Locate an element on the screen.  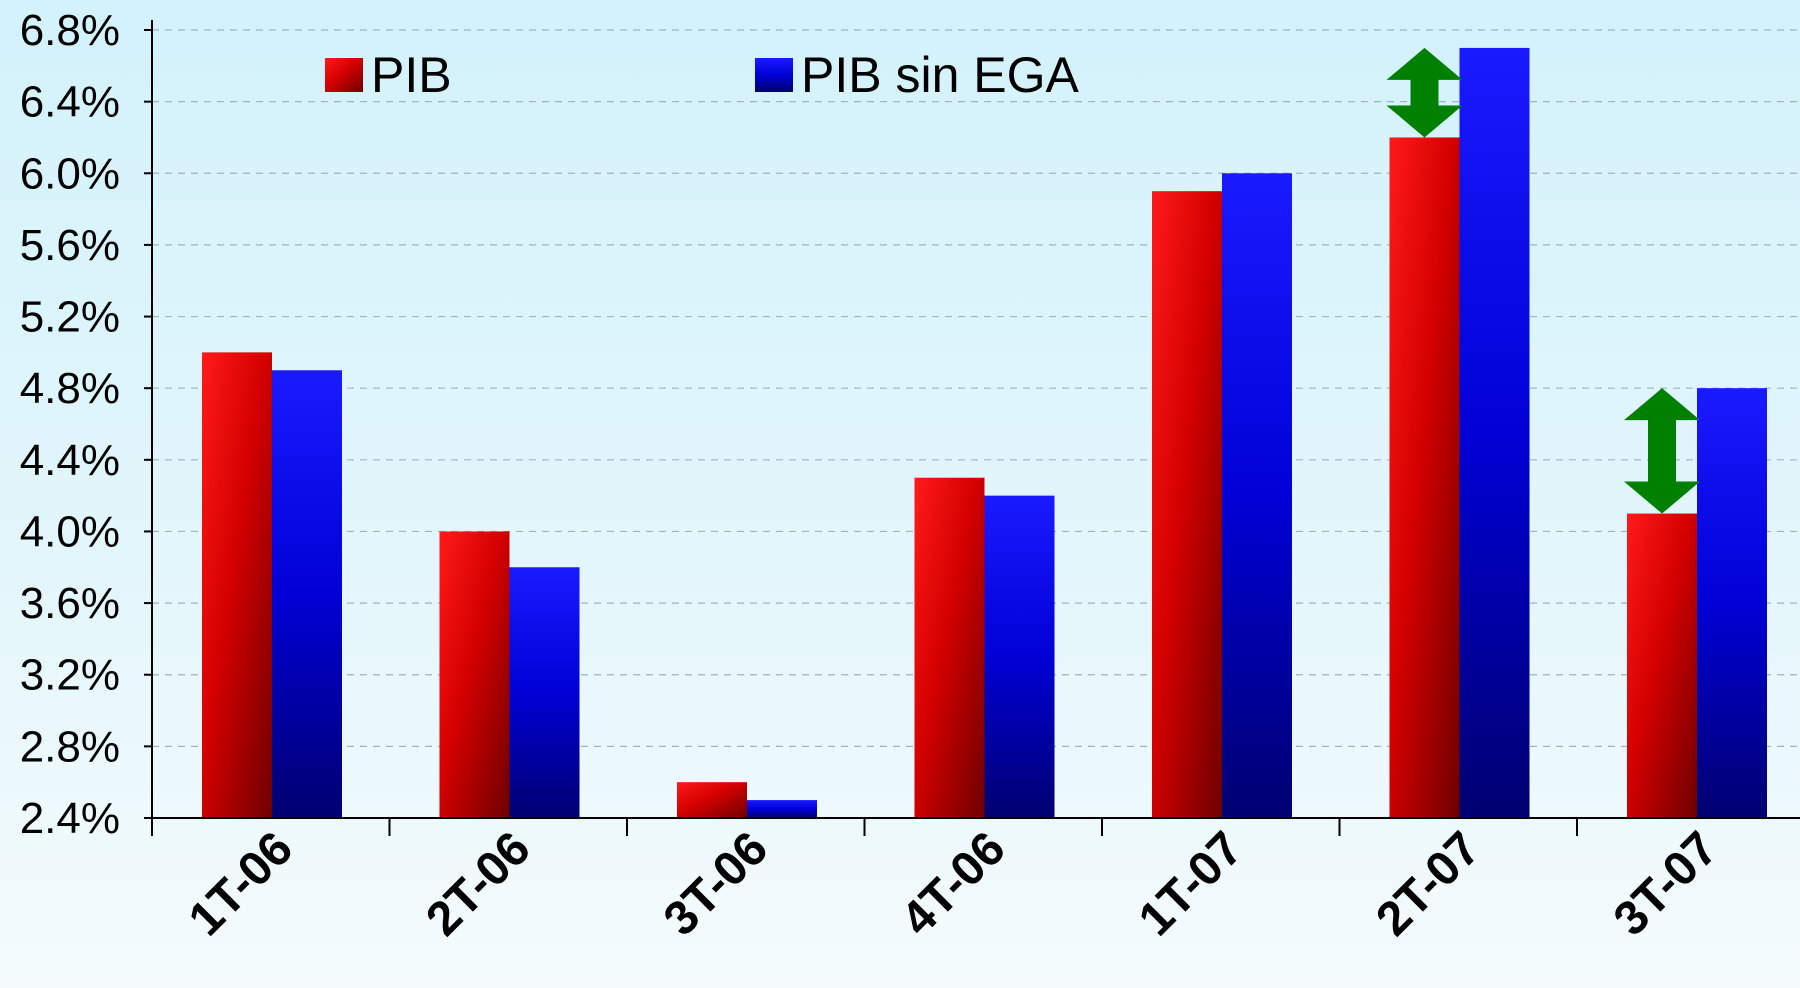
y-tick-label: 6.8% is located at coordinates (70, 30).